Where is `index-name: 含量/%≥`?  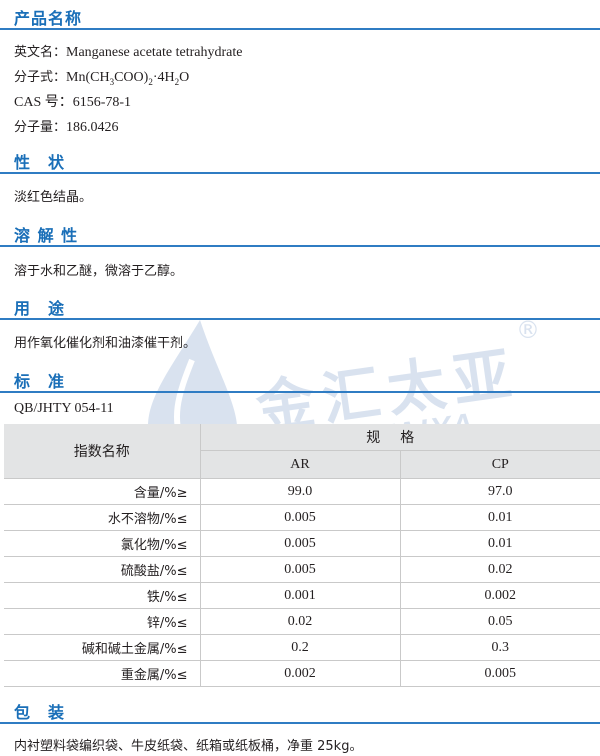
index-name: 含量/%≥ is located at coordinates (102, 491).